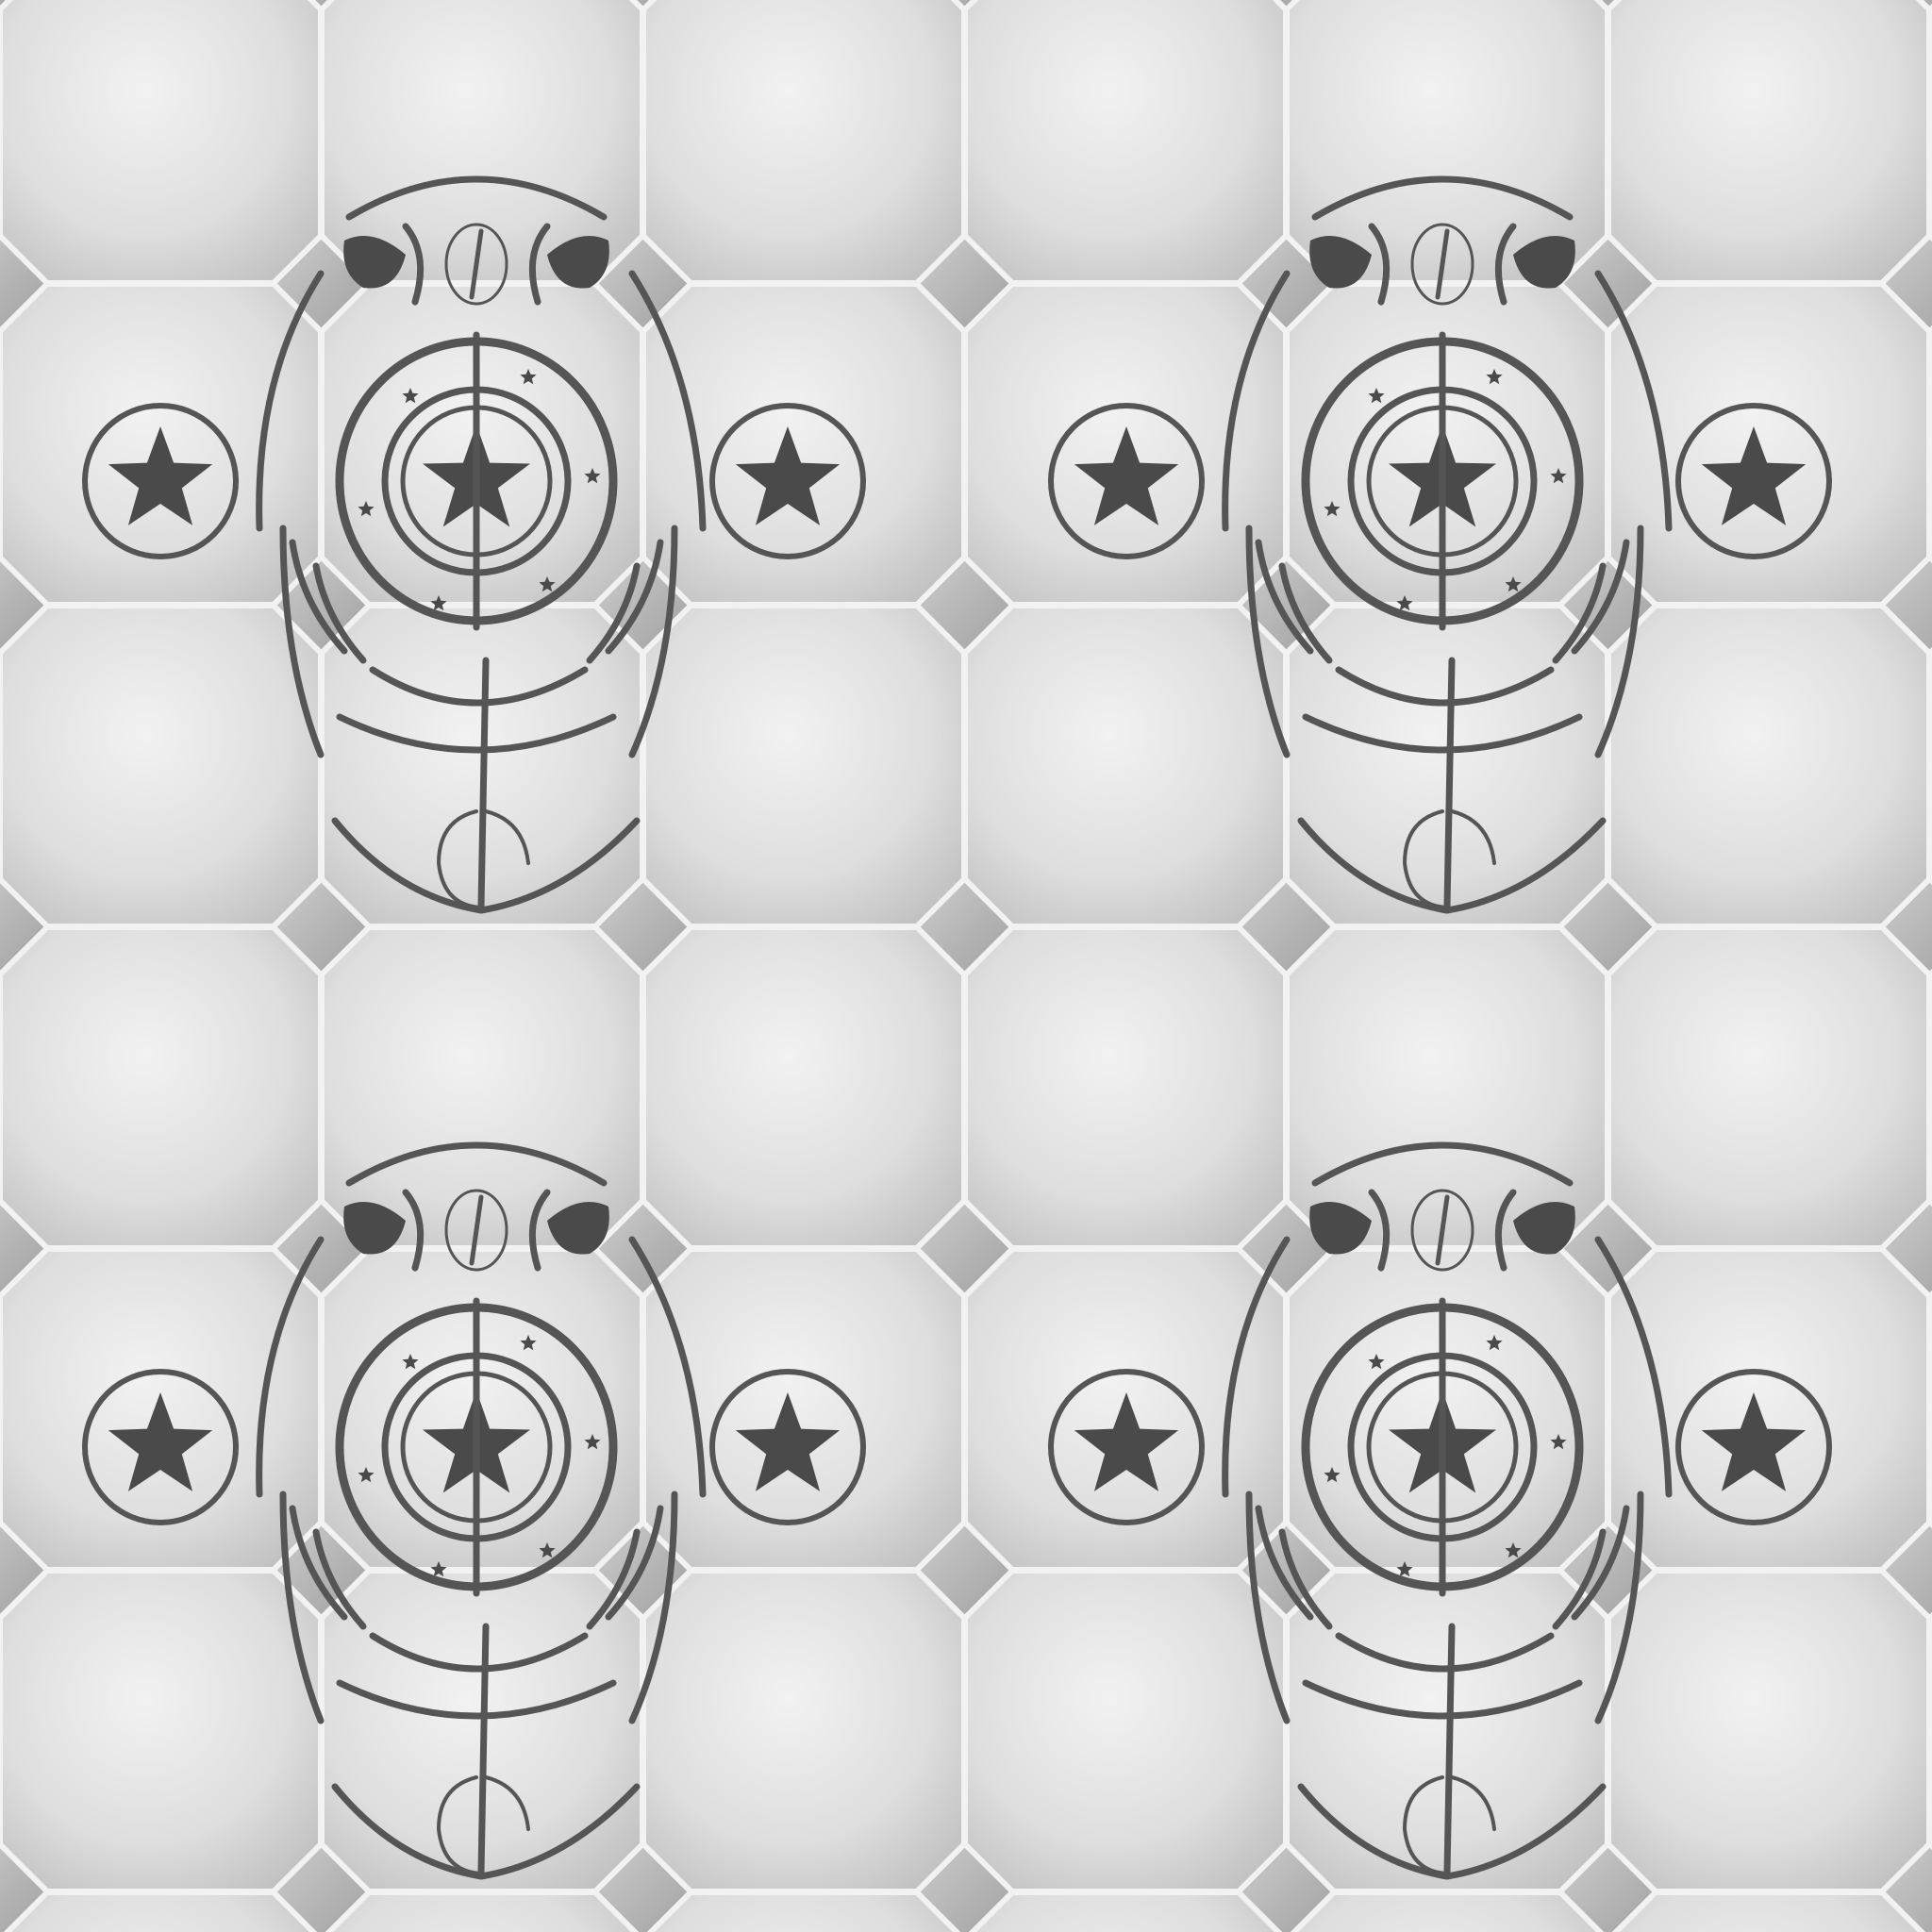  Describe the element at coordinates (459, 1825) in the screenshot. I see `chin-loop-left` at that location.